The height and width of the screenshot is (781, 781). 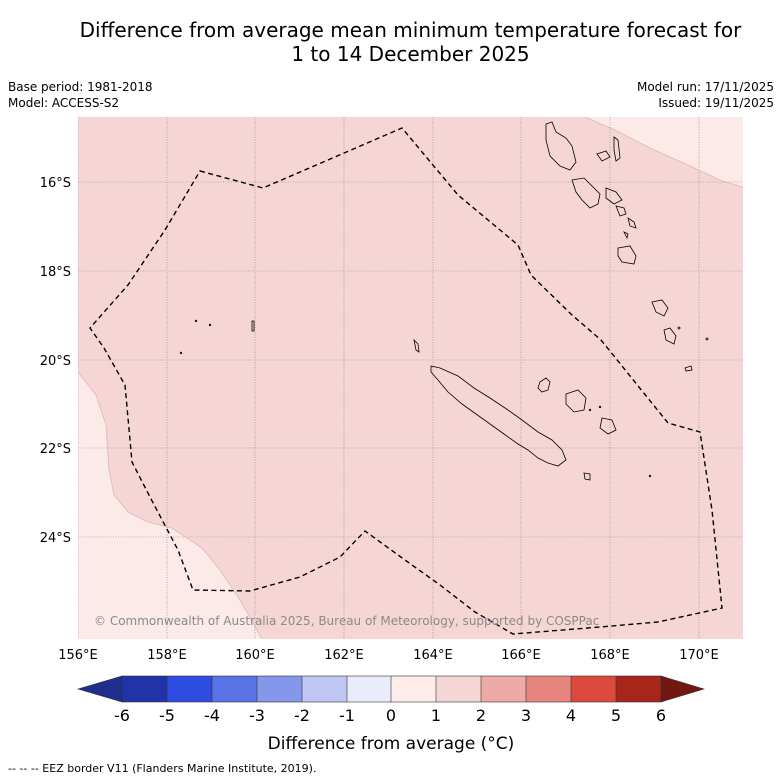 What do you see at coordinates (661, 715) in the screenshot?
I see `colorbar-tick-label: 6` at bounding box center [661, 715].